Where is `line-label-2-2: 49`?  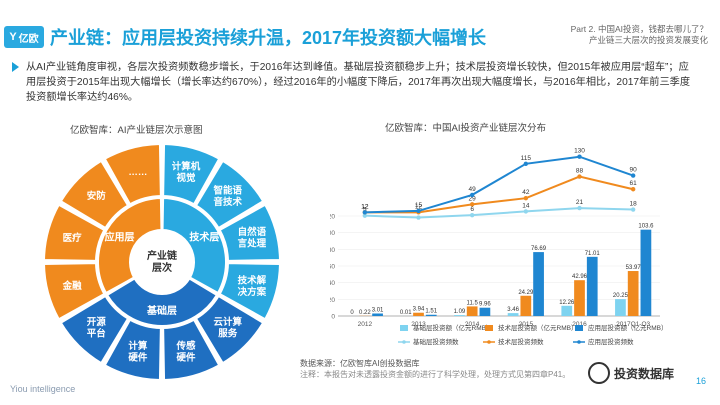
line-label-2-2: 49 is located at coordinates (473, 189).